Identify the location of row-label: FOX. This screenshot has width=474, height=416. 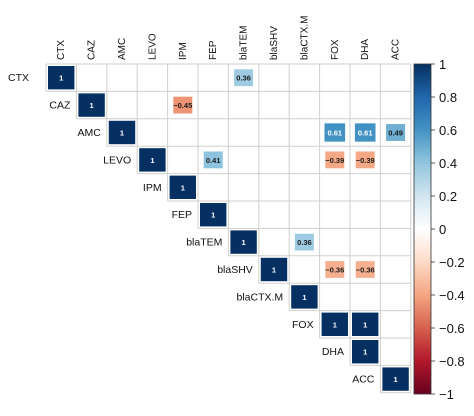
(303, 325).